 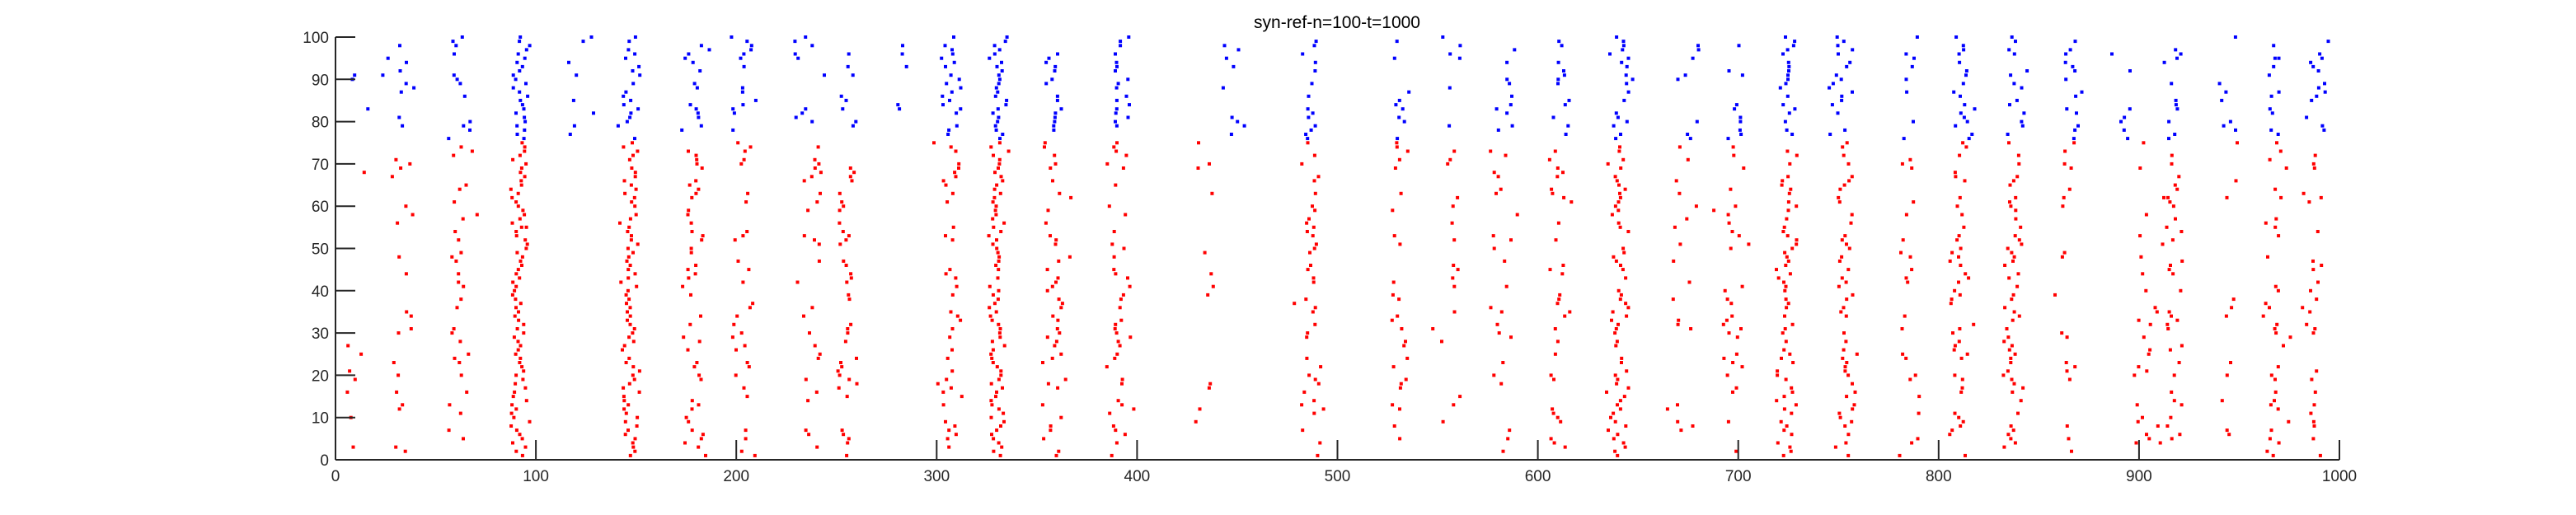 I want to click on y-tick-label: 100, so click(x=316, y=38).